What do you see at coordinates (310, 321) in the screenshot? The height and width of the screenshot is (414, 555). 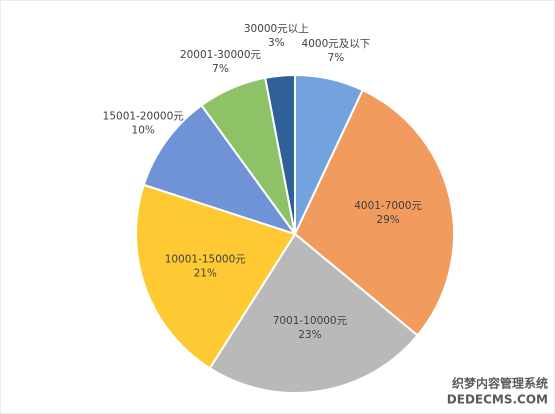 I see `data-label: 7001-10000元` at bounding box center [310, 321].